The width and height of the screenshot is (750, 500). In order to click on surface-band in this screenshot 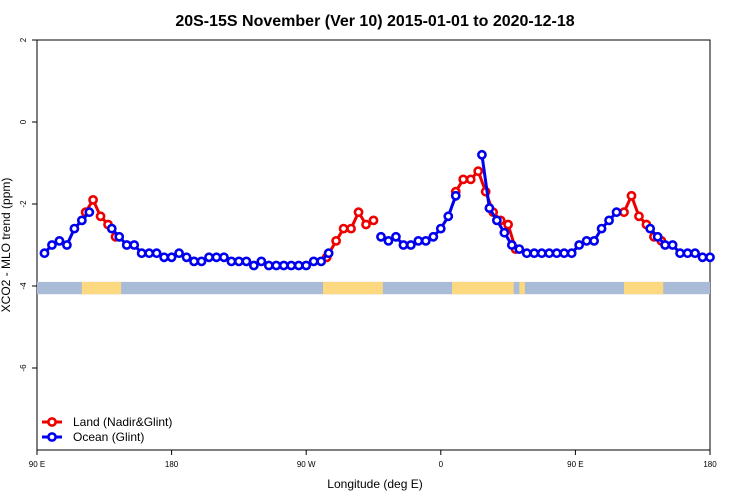, I will do `click(373, 288)`.